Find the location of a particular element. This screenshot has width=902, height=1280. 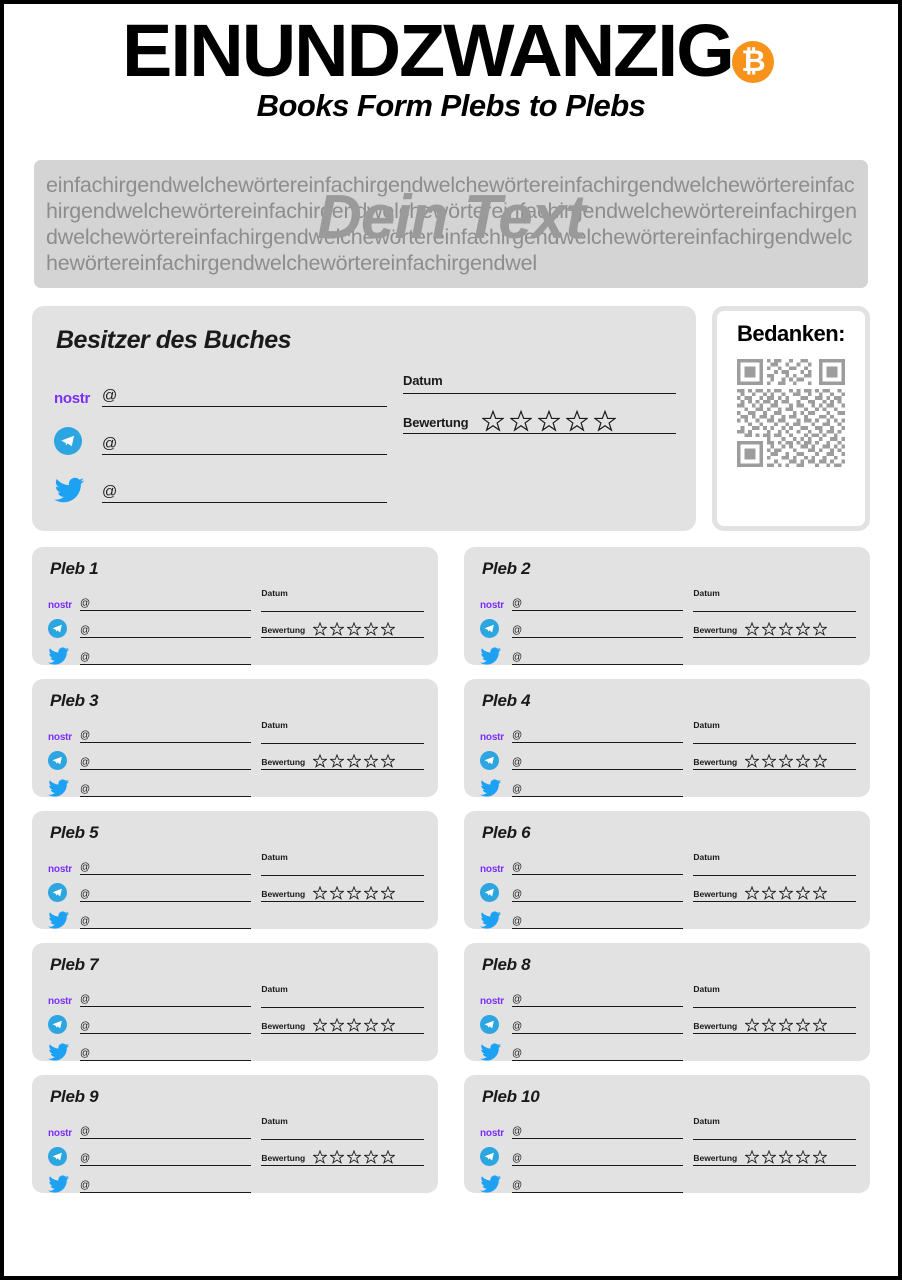

owner-twitter-input: @ is located at coordinates (245, 493).